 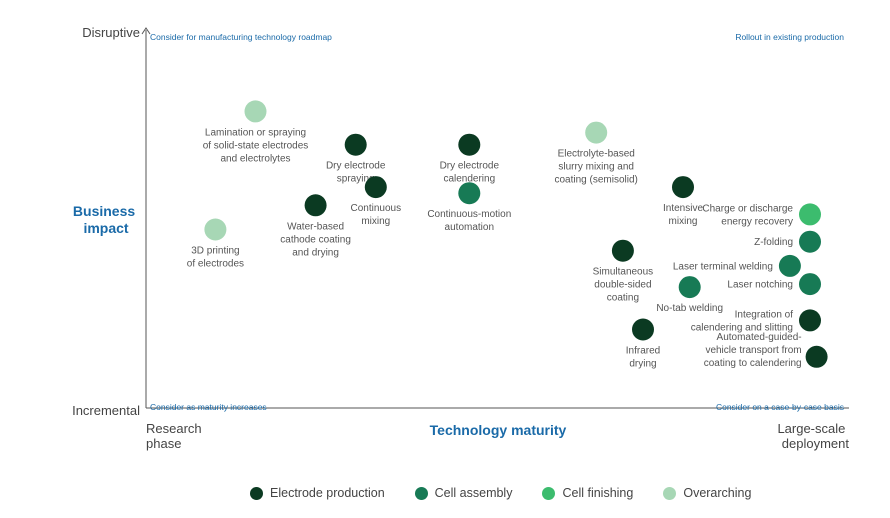 What do you see at coordinates (811, 428) in the screenshot?
I see `x-axis-right-label-line1: Large-scale` at bounding box center [811, 428].